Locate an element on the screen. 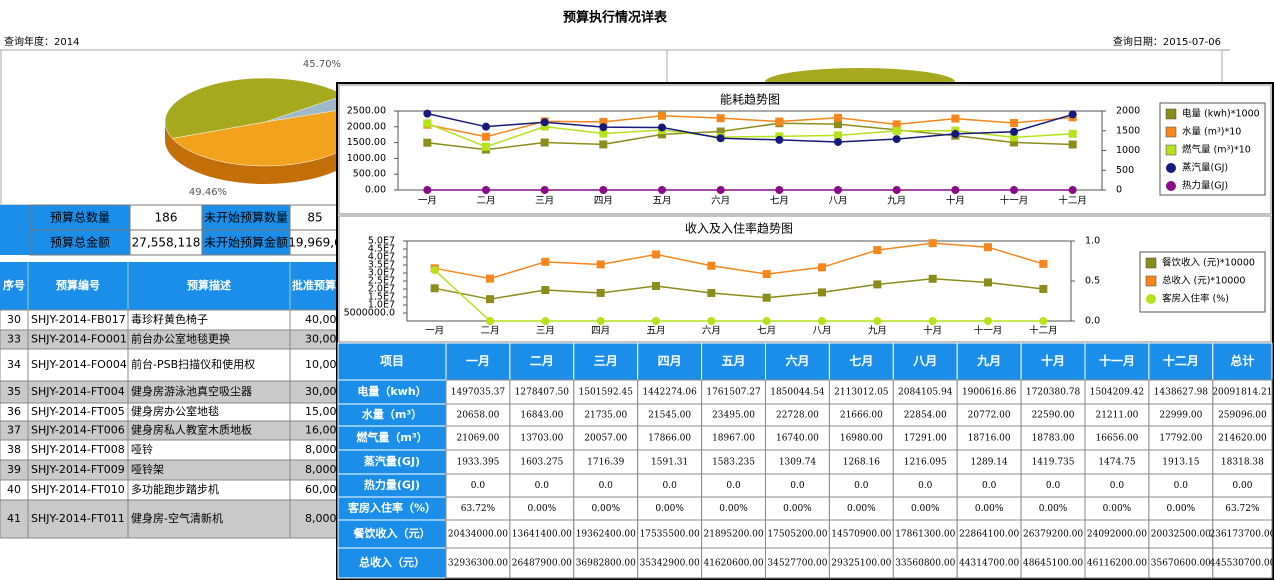 This screenshot has width=1274, height=580. y2-tick-label: 1.0 is located at coordinates (1092, 241).